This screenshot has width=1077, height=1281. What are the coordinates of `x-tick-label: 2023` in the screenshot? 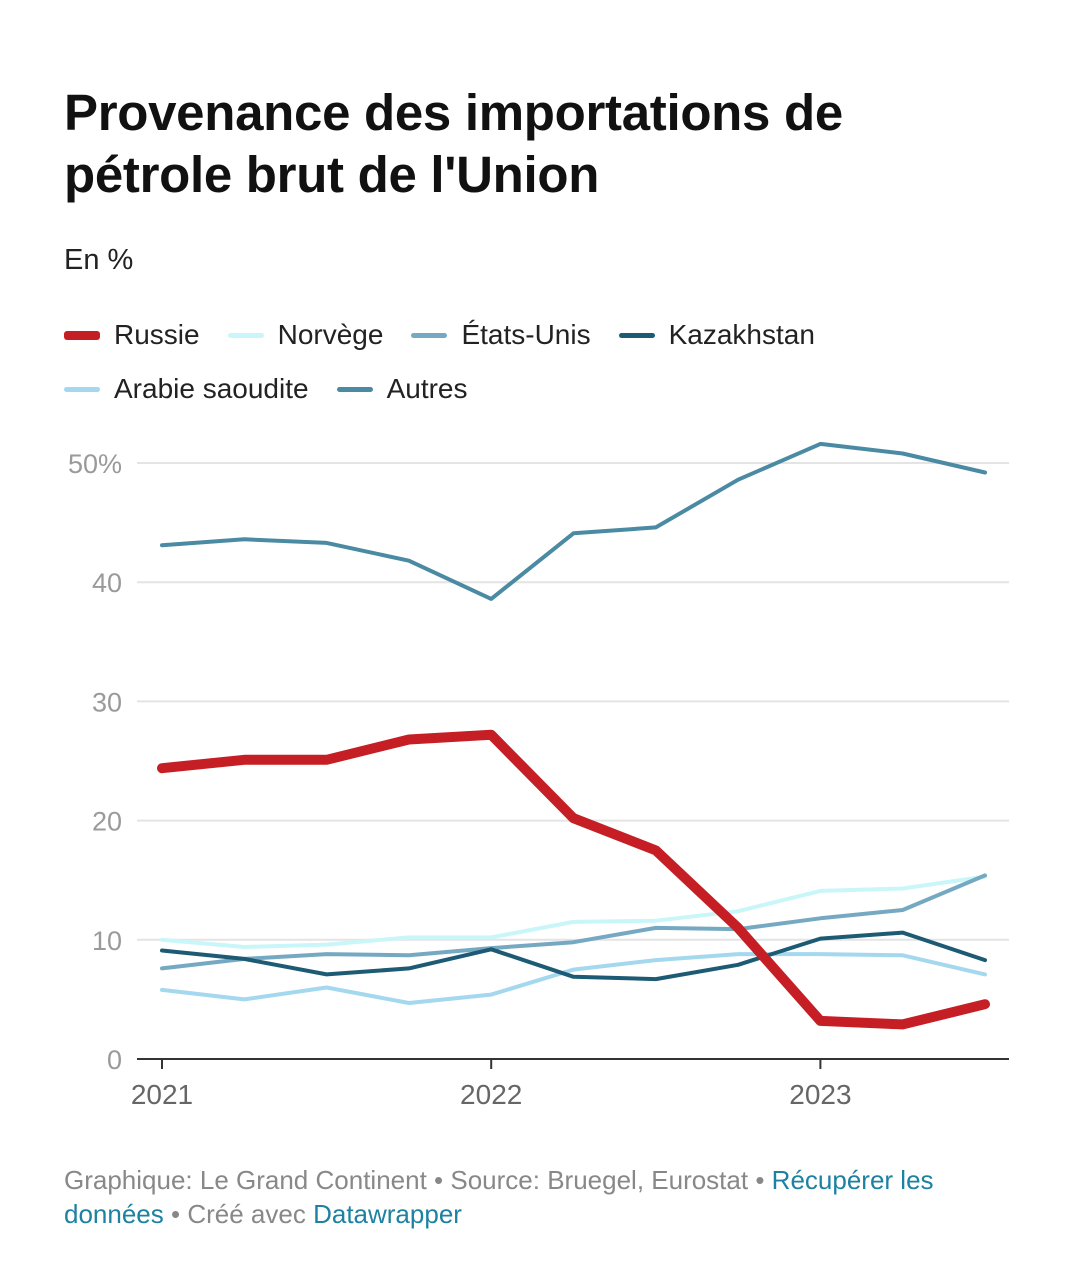 It's located at (820, 1094).